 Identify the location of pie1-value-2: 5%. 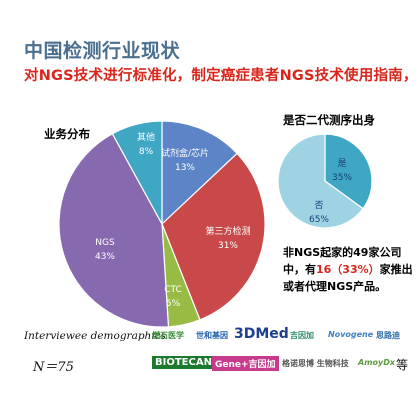
(173, 304).